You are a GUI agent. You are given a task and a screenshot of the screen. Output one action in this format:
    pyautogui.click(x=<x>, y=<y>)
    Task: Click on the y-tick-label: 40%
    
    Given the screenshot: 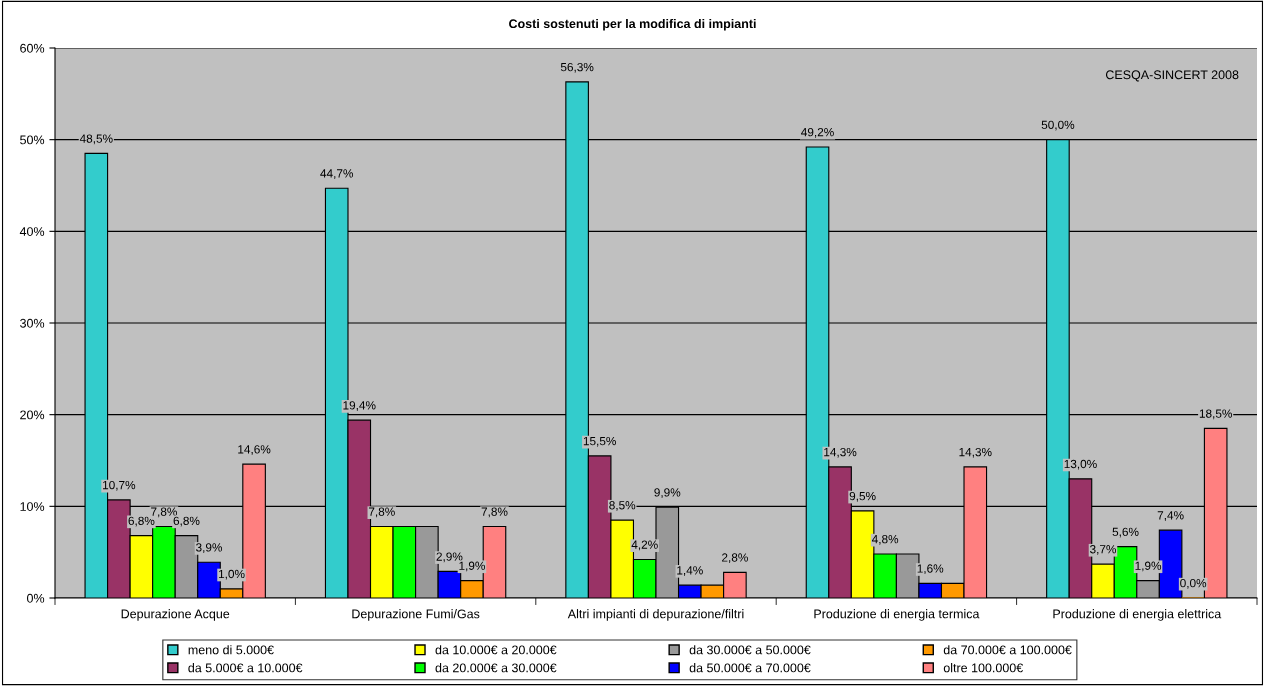 What is the action you would take?
    pyautogui.click(x=32, y=231)
    